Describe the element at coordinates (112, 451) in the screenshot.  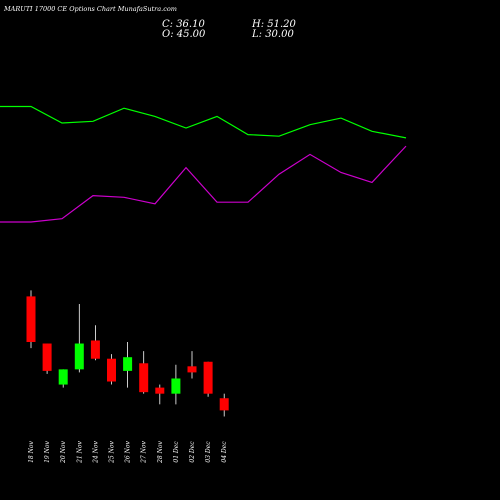
I see `x-tick-label: 25 Nov` at that location.